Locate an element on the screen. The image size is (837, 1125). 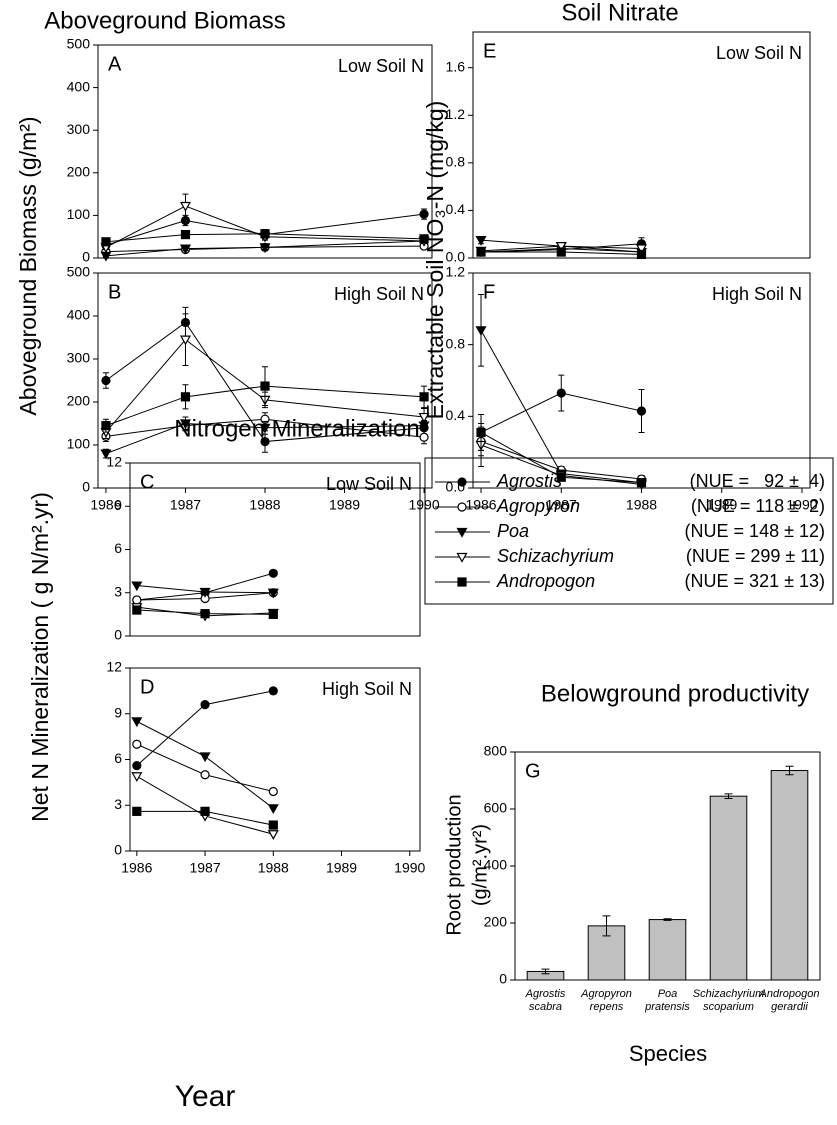
legend-box is located at coordinates (629, 531).